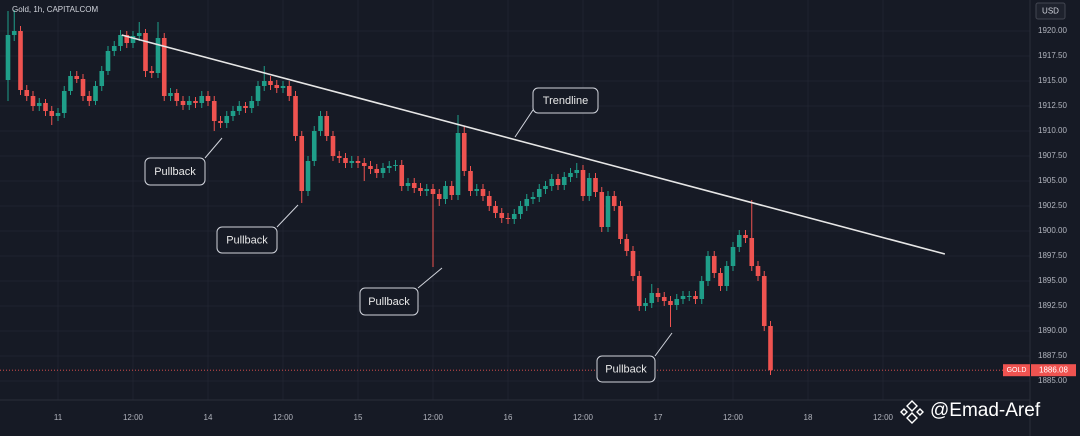 The width and height of the screenshot is (1080, 436). What do you see at coordinates (556, 112) in the screenshot?
I see `trendline-callout: Trendline` at bounding box center [556, 112].